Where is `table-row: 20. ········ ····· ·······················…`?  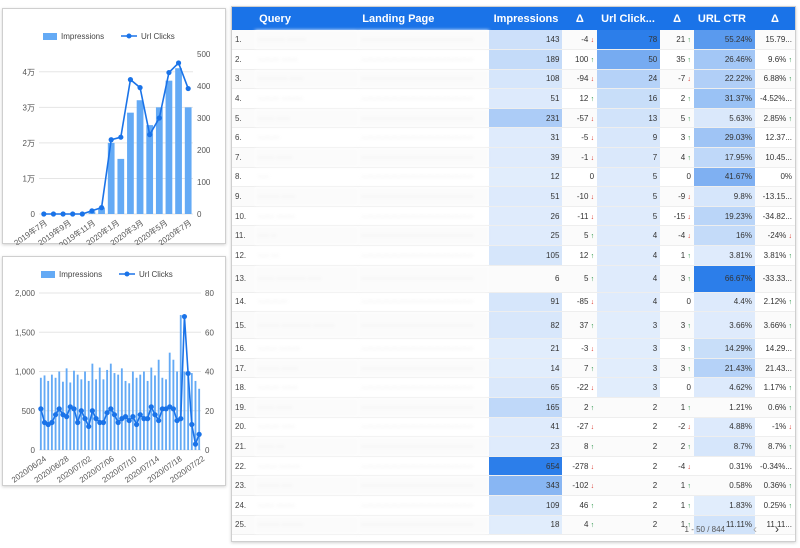
table-row: 20. ········ ····· ·······················… is located at coordinates (513, 427).